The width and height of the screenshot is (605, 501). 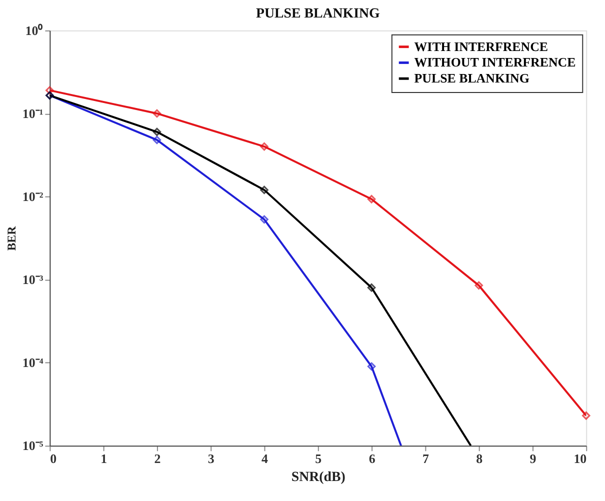 What do you see at coordinates (33, 280) in the screenshot?
I see `y-tick-label: 10⁻³` at bounding box center [33, 280].